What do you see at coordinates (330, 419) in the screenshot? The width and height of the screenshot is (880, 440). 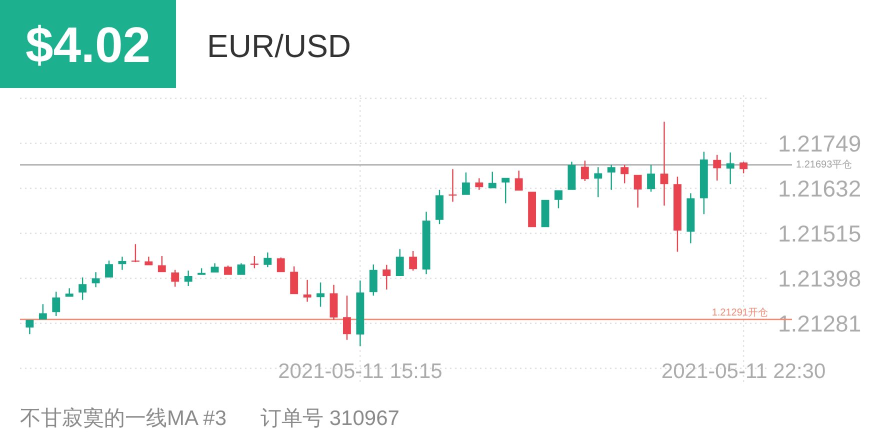 I see `text: 订单号 310967` at bounding box center [330, 419].